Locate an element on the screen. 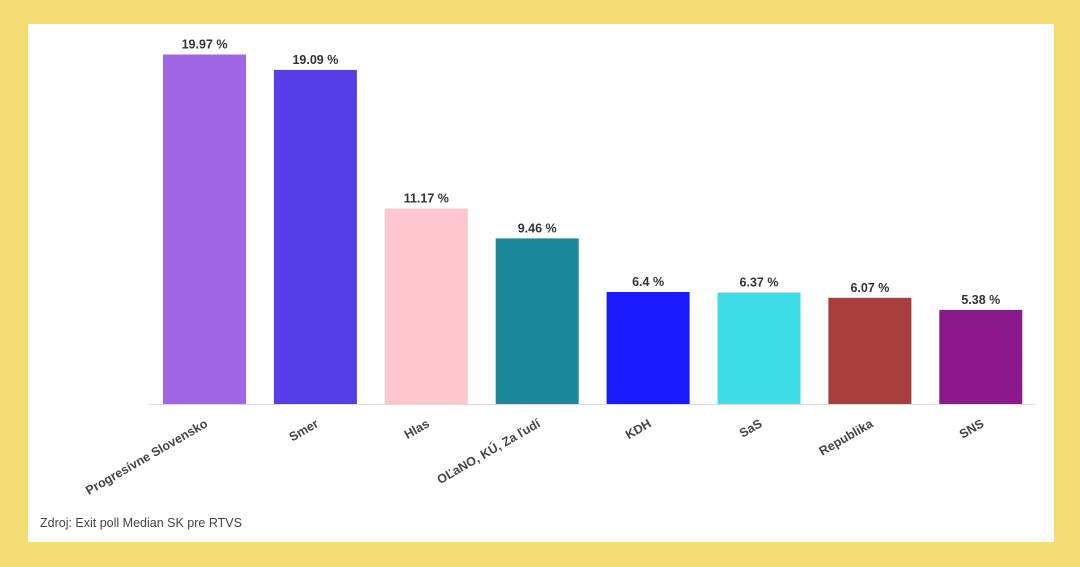 The image size is (1080, 567). x-tick-label: SNS is located at coordinates (971, 428).